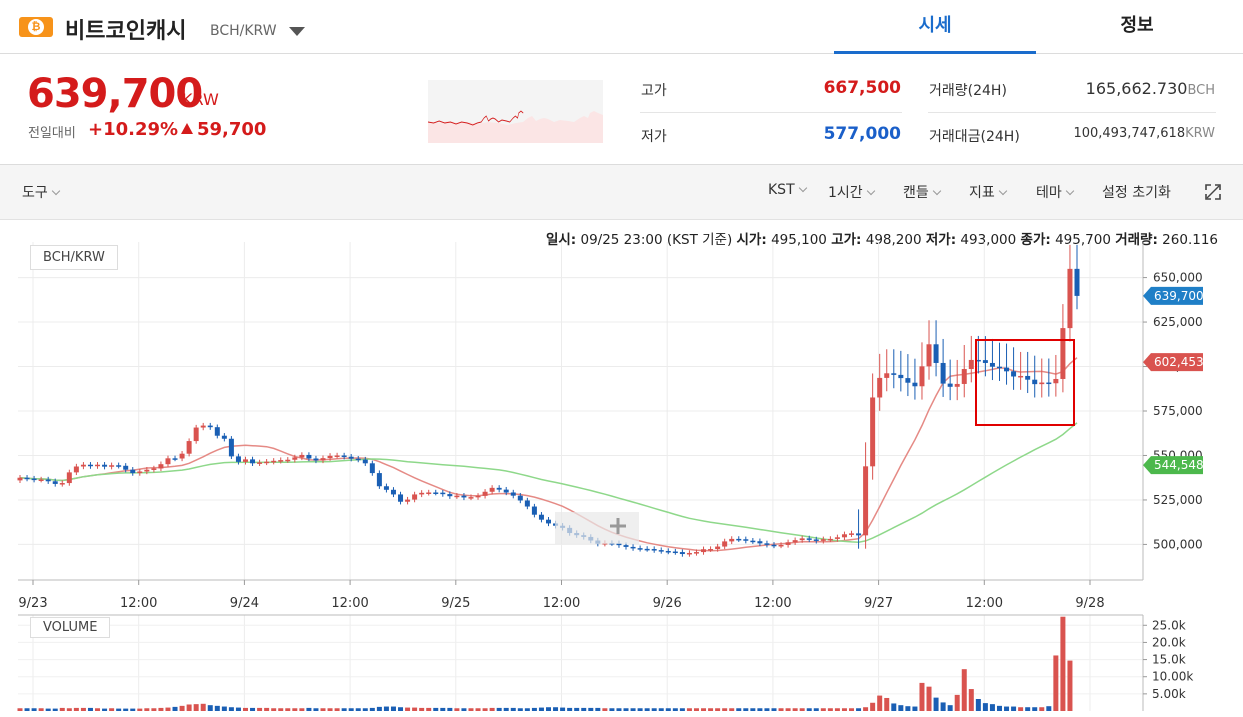 The height and width of the screenshot is (717, 1243). I want to click on low-value: 493,000, so click(988, 240).